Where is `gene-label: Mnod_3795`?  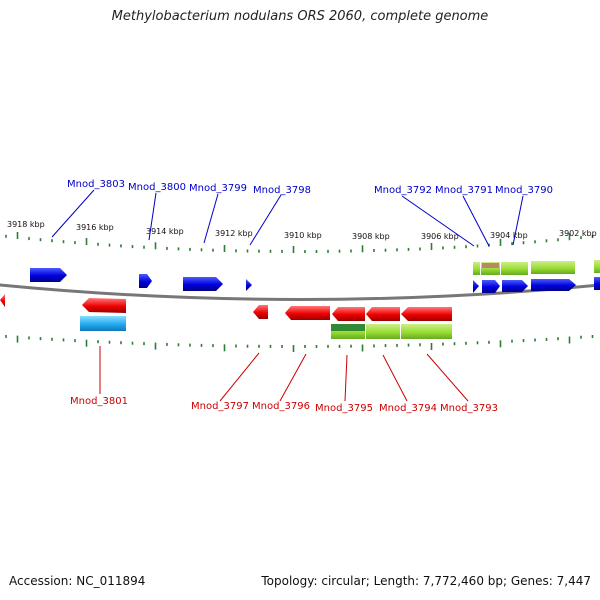 gene-label: Mnod_3795 is located at coordinates (344, 408).